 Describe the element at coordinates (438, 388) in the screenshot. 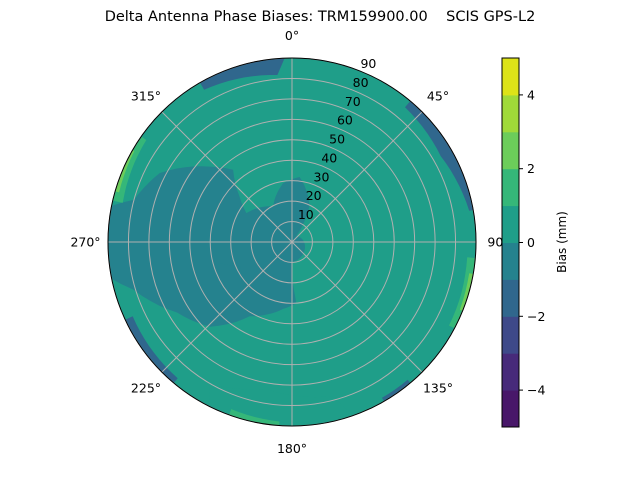

I see `angular-tick-label: 135°` at that location.